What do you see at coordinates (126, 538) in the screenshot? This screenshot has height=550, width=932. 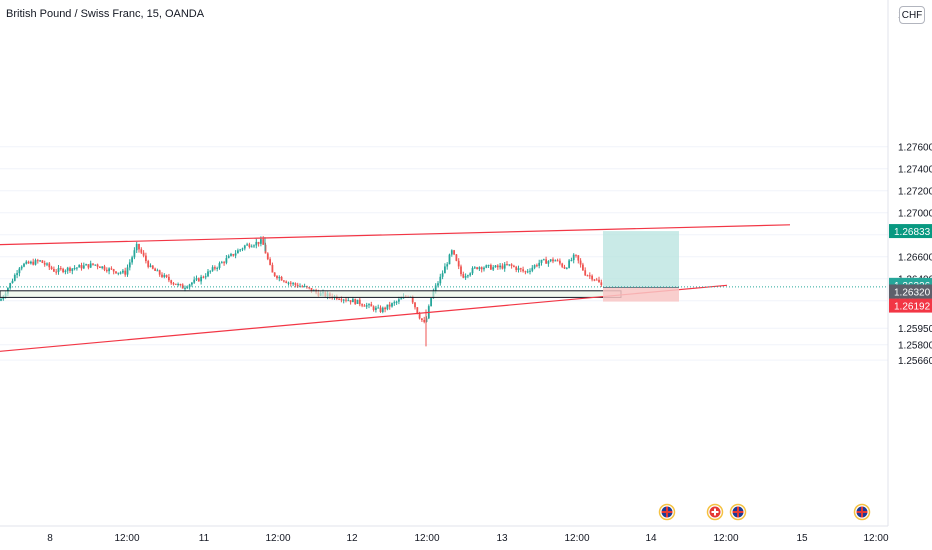 I see `x-tick-label-1: 12:00` at bounding box center [126, 538].